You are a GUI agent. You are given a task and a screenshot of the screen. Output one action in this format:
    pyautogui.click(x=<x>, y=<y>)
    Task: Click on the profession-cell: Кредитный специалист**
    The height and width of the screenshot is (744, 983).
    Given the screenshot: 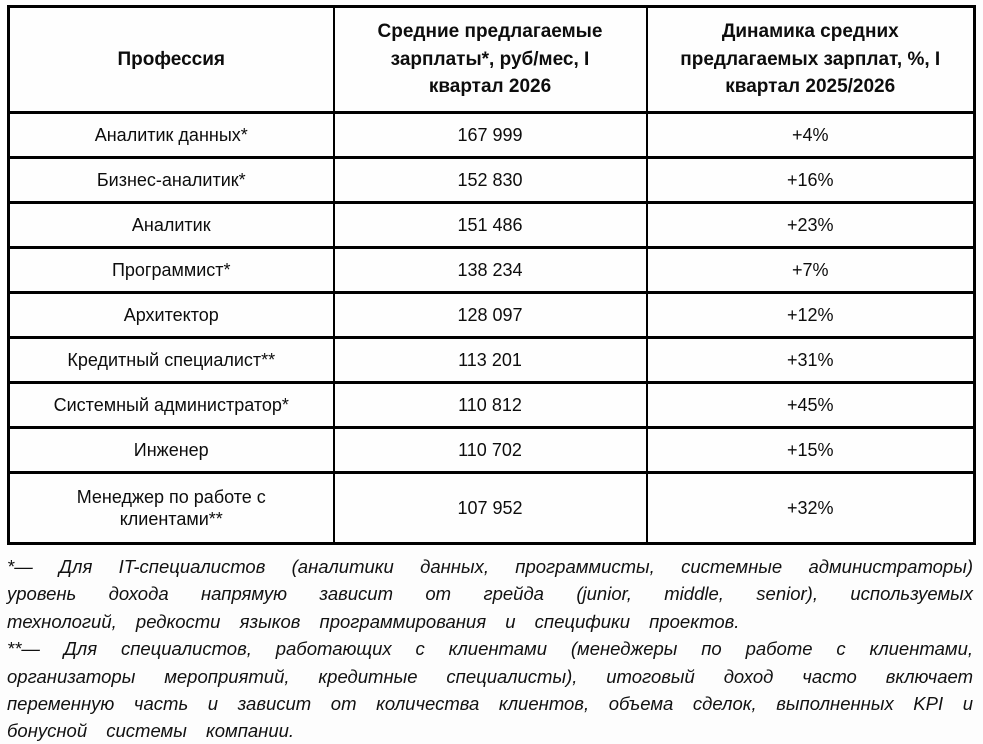 What is the action you would take?
    pyautogui.click(x=171, y=360)
    